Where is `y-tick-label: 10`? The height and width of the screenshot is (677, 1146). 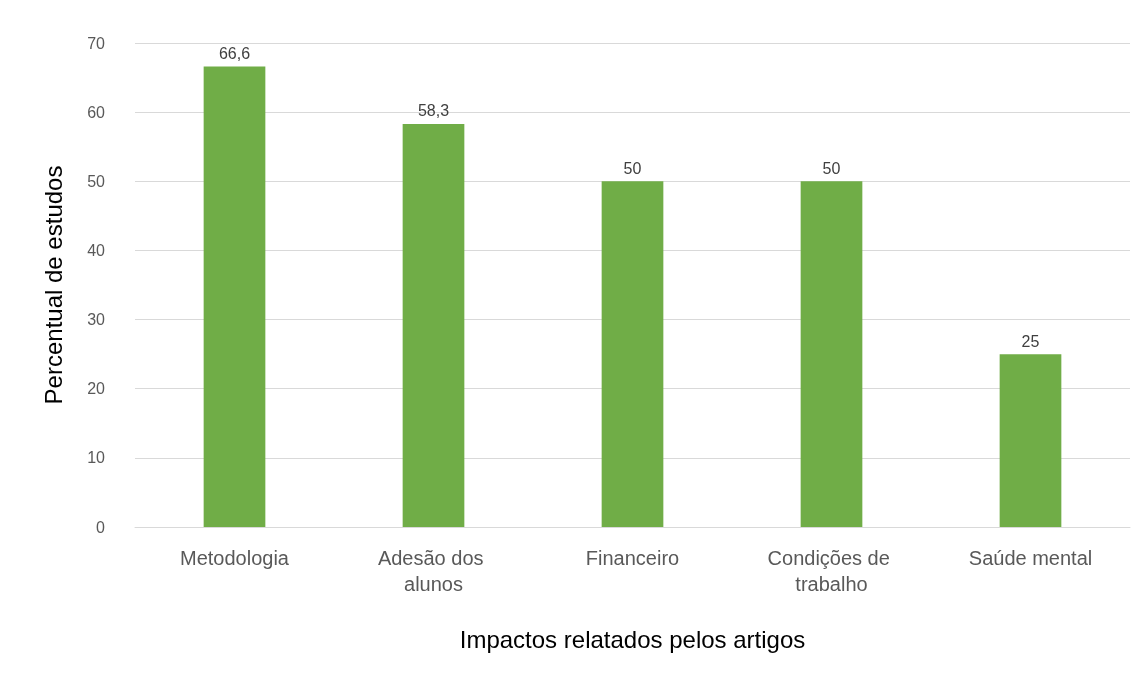
y-tick-label: 10 is located at coordinates (96, 458).